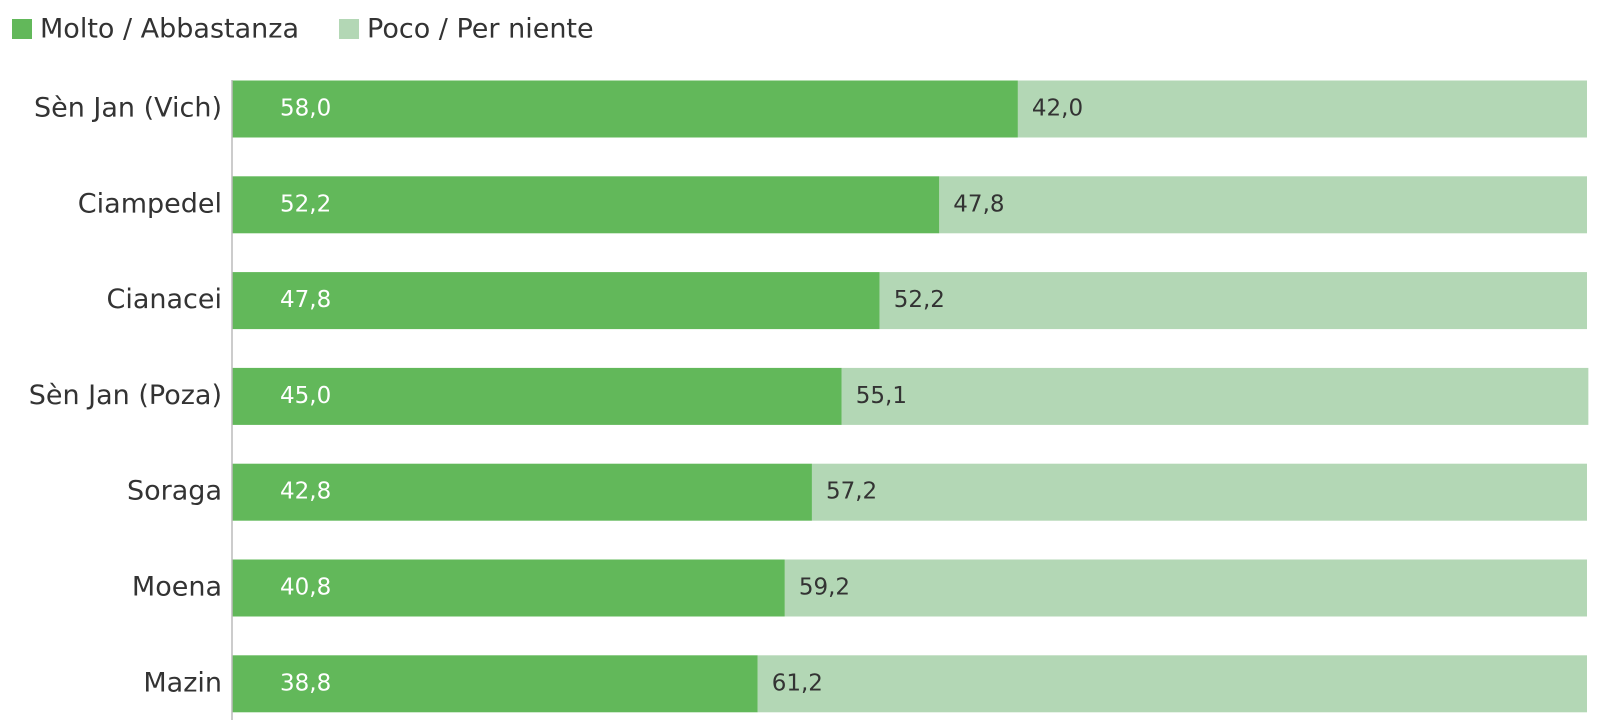  I want to click on value-label: 40,8, so click(305, 588).